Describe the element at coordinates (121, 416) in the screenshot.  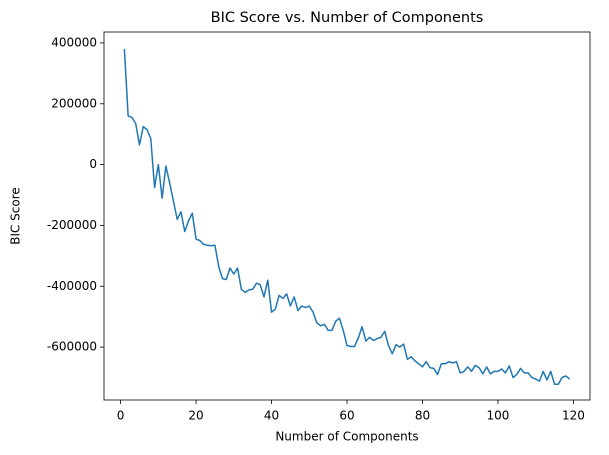
I see `x-tick-label: 0` at that location.